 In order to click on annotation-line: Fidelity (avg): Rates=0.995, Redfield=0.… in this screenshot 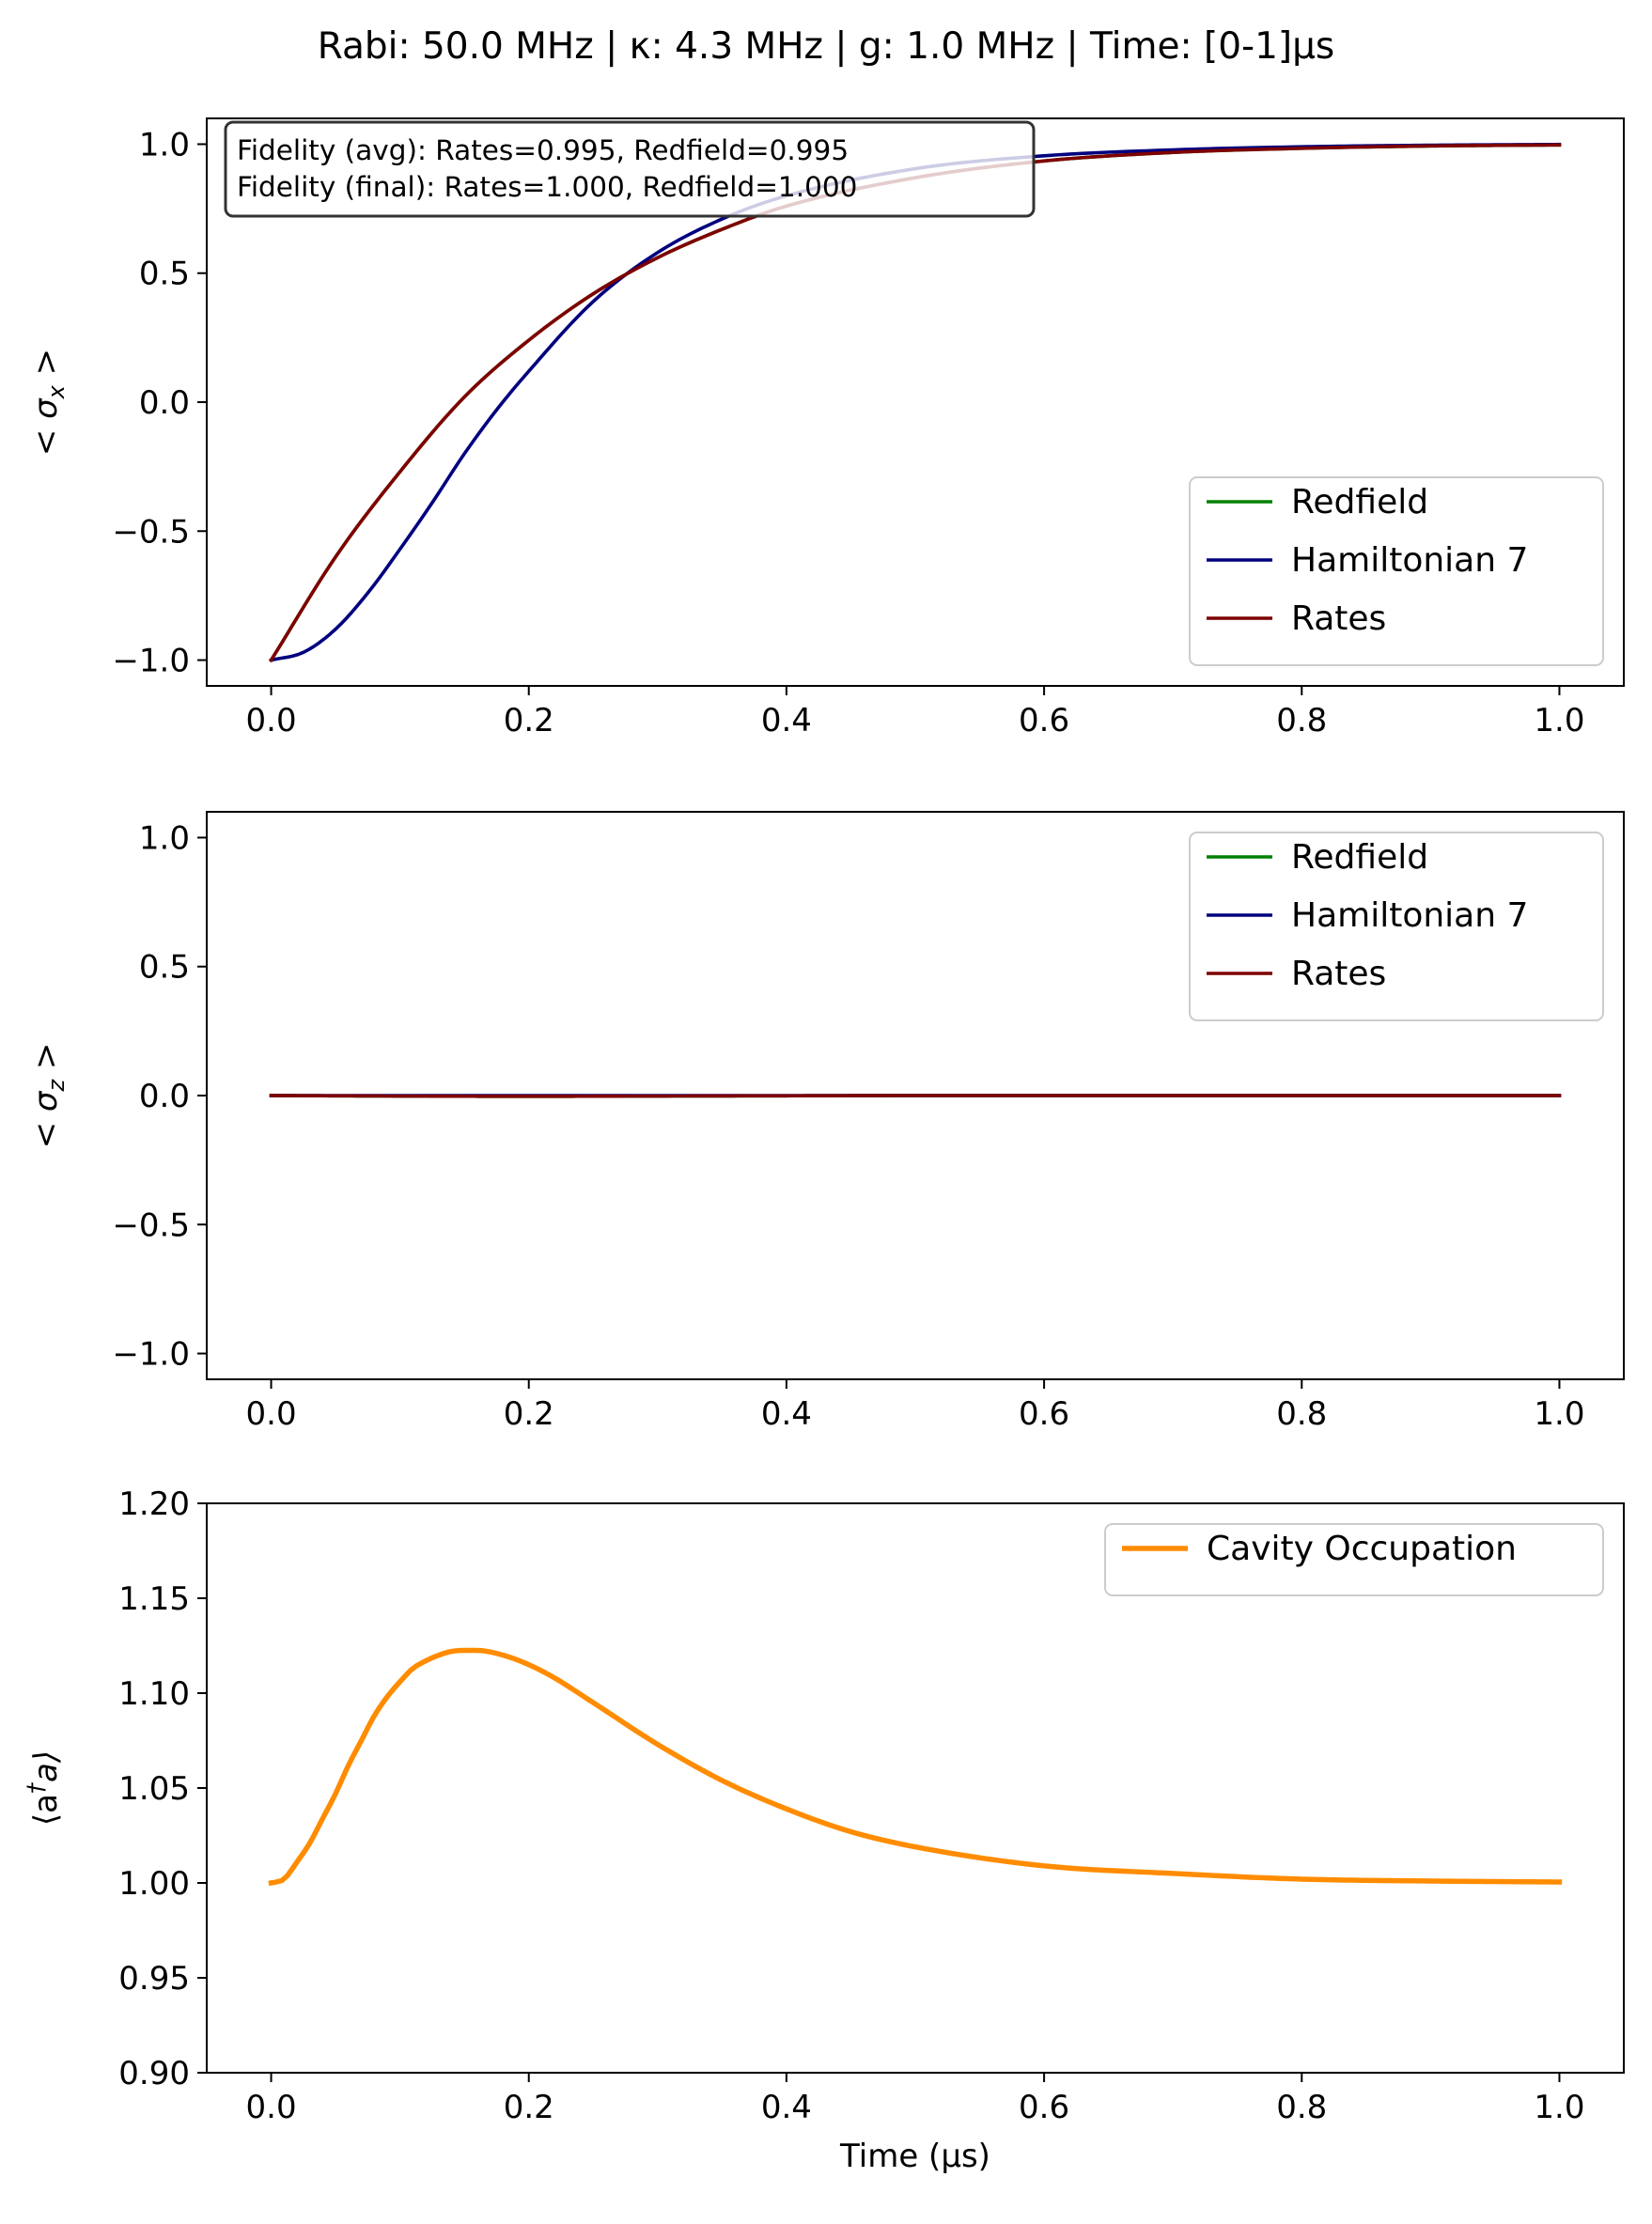, I will do `click(543, 150)`.